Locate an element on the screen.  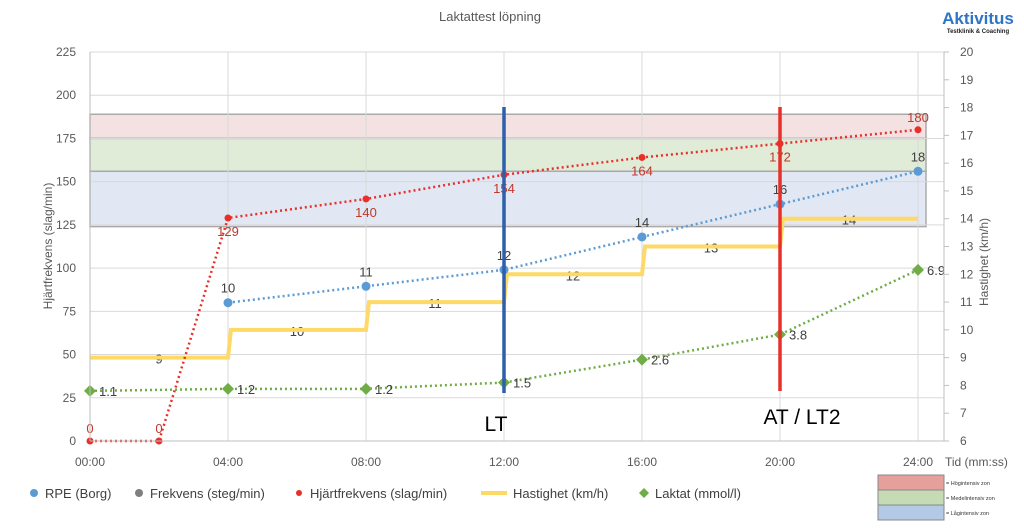
y2-tick-label: 19 is located at coordinates (967, 80).